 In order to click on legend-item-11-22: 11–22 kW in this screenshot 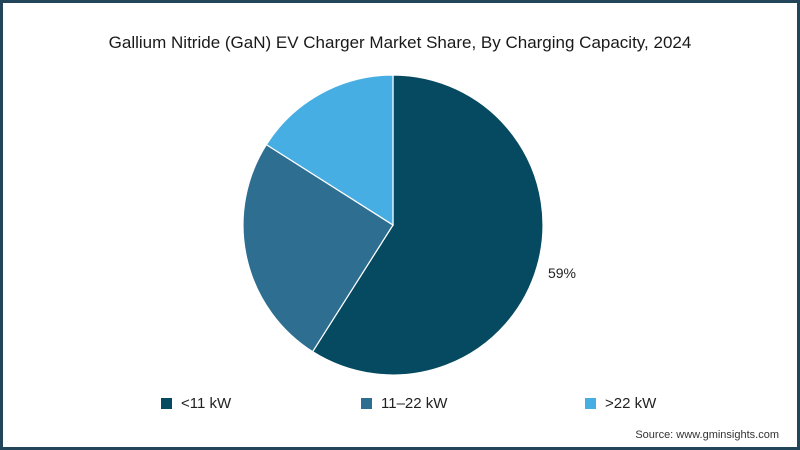, I will do `click(404, 403)`.